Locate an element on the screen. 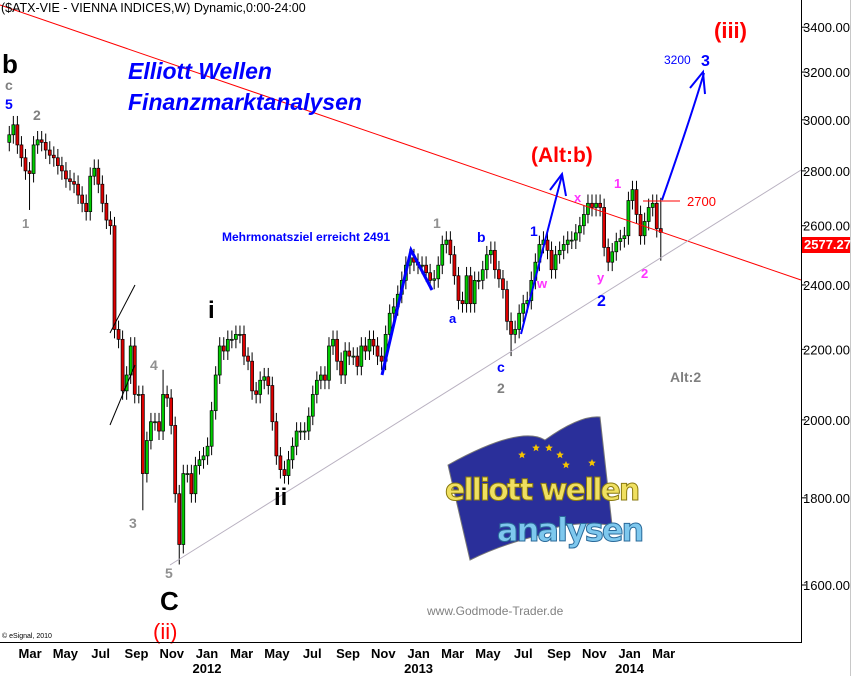 The image size is (854, 676). wave-label: b is located at coordinates (10, 64).